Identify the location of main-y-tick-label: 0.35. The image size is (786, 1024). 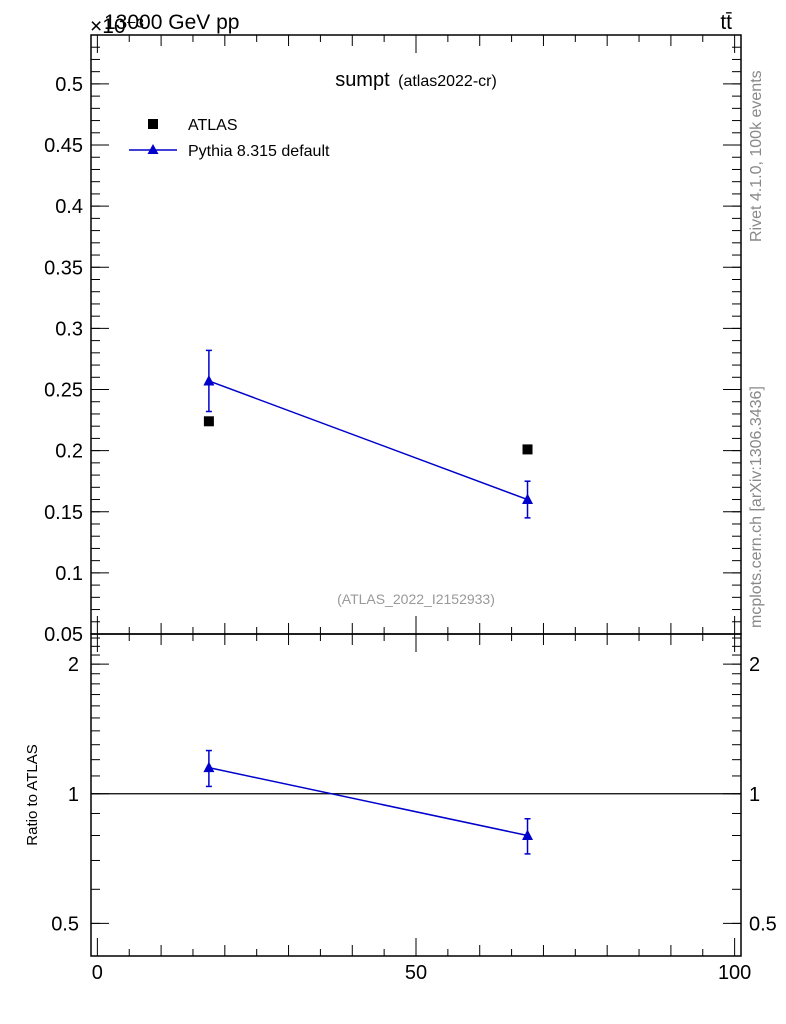
(63, 268).